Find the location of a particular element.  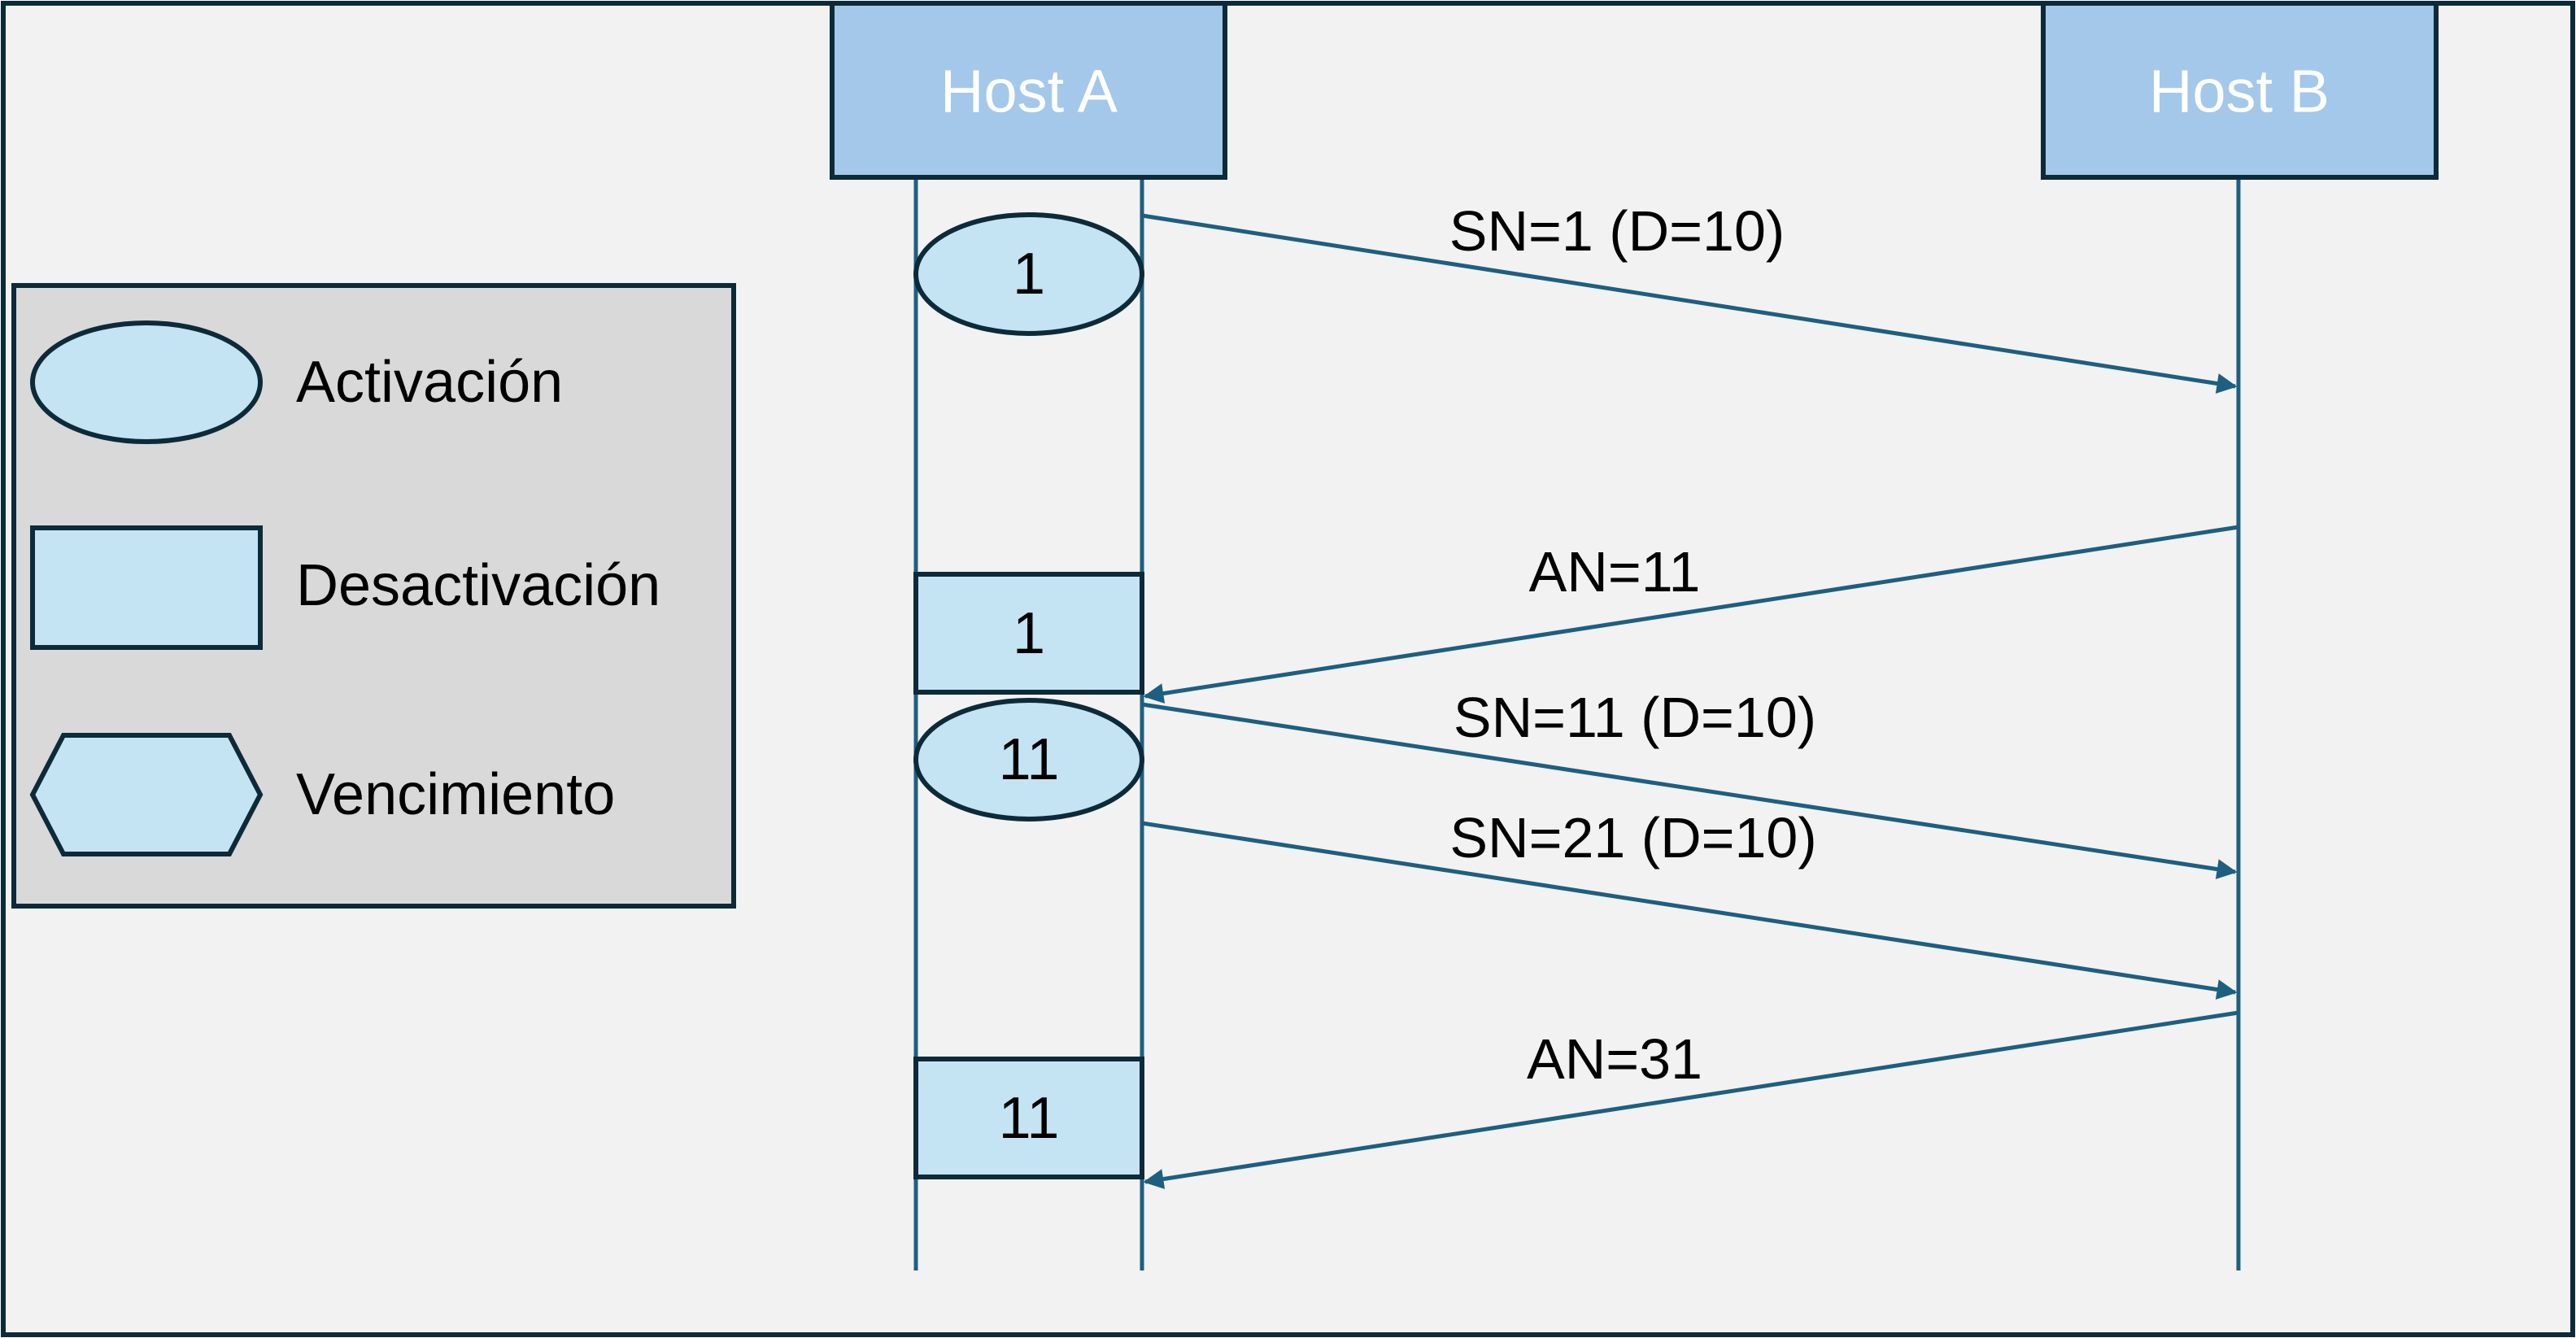

deactivation-marker-11: 11 is located at coordinates (1028, 1118).